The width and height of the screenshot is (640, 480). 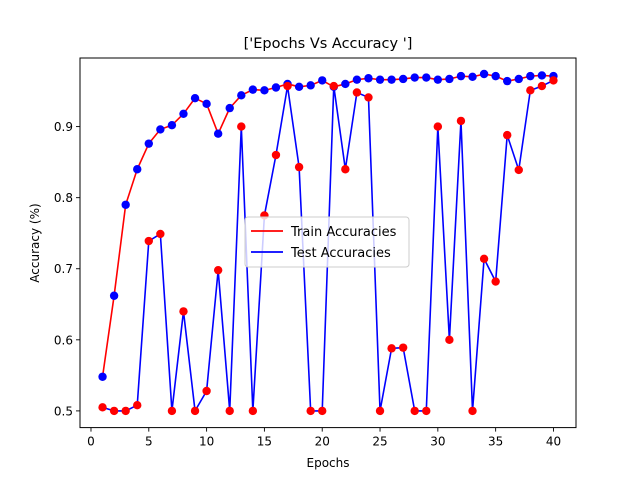 What do you see at coordinates (437, 442) in the screenshot?
I see `x-tick-label: 30` at bounding box center [437, 442].